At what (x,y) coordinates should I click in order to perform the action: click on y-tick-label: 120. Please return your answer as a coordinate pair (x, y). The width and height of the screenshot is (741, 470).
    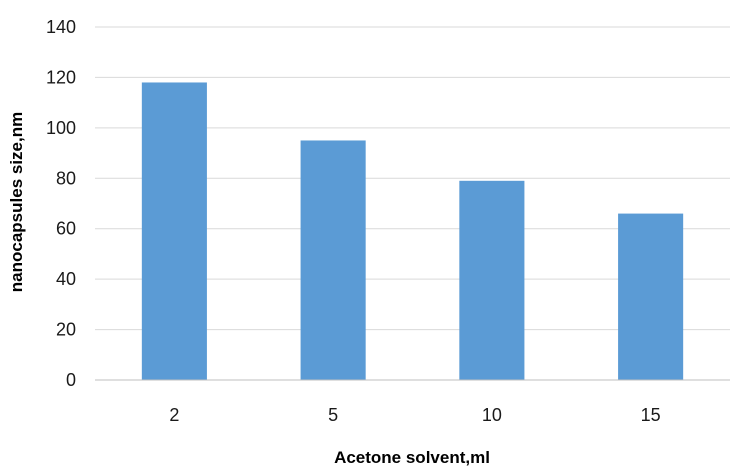
    Looking at the image, I should click on (61, 77).